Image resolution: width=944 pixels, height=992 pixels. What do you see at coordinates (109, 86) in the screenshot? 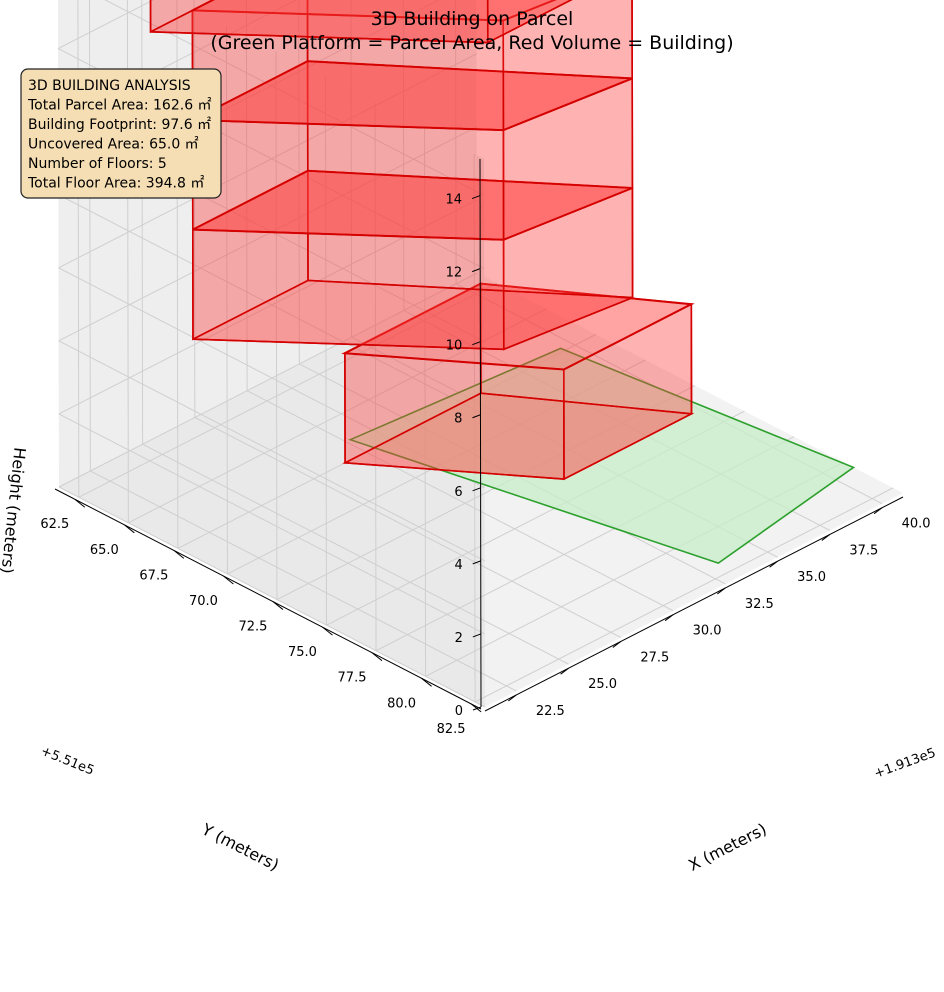
I see `info-box-line: 3D BUILDING ANALYSIS` at bounding box center [109, 86].